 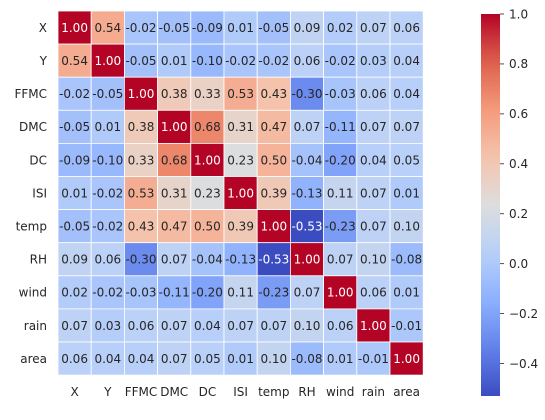 I want to click on heatmap-cell-temp-area, so click(x=406, y=226).